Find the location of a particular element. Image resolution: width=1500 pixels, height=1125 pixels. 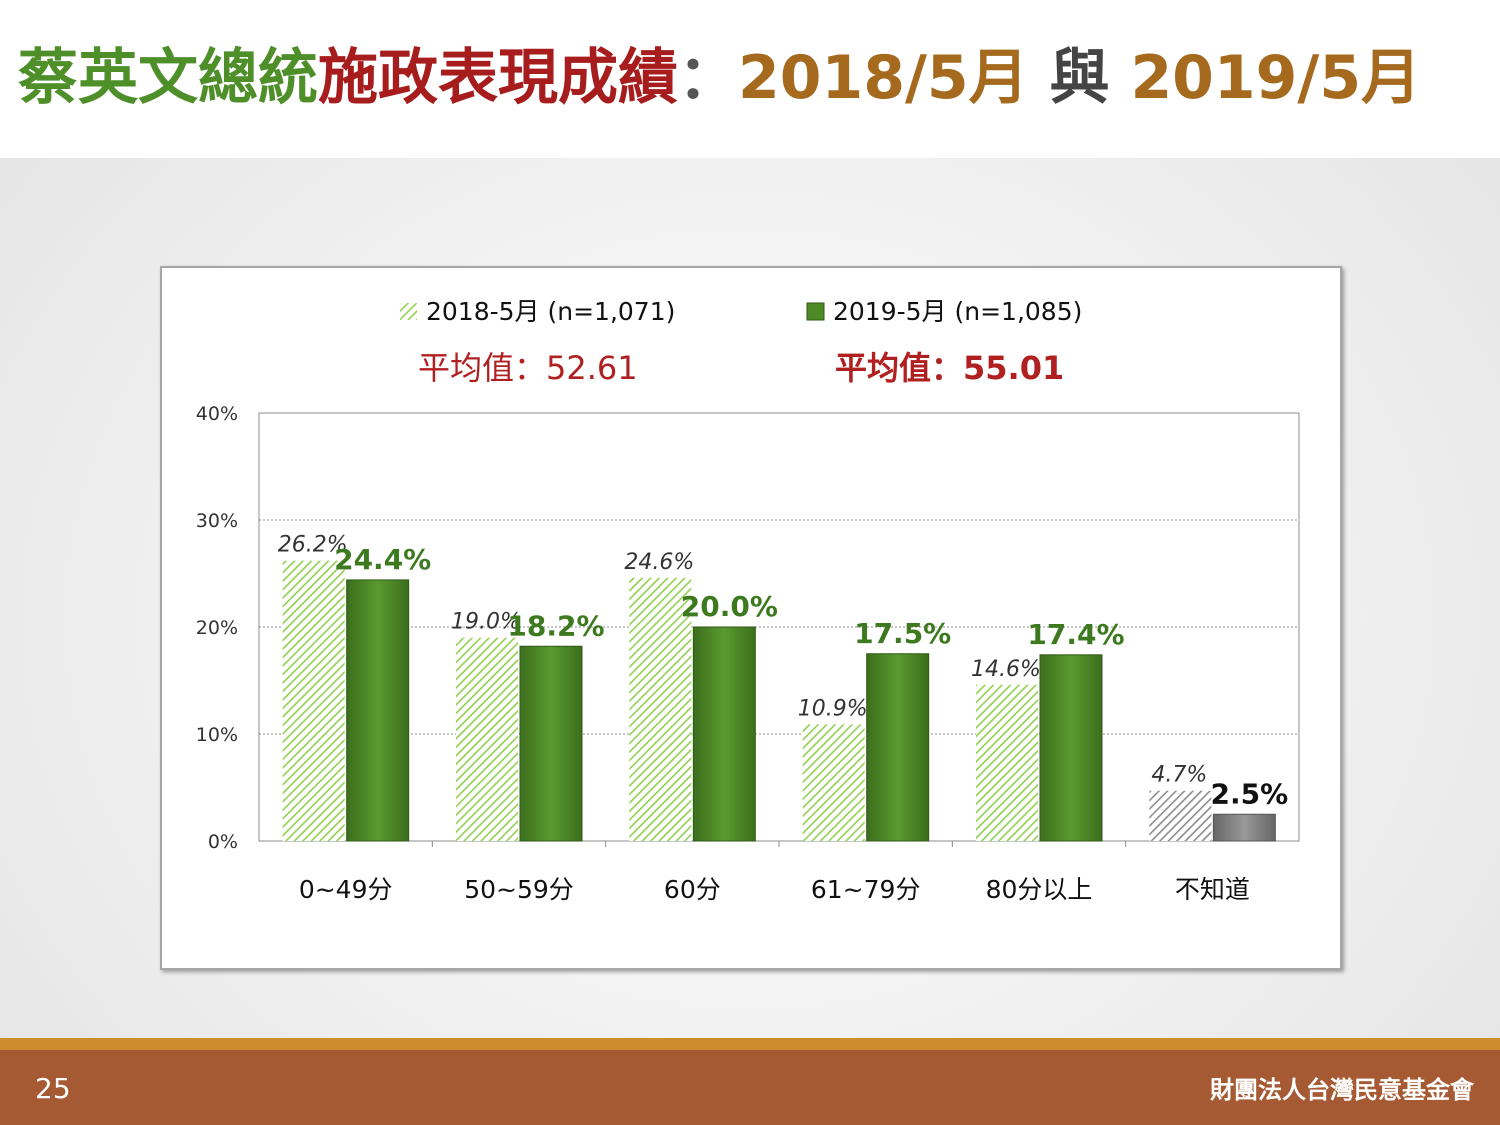

y-tick-label: 10% is located at coordinates (217, 735).